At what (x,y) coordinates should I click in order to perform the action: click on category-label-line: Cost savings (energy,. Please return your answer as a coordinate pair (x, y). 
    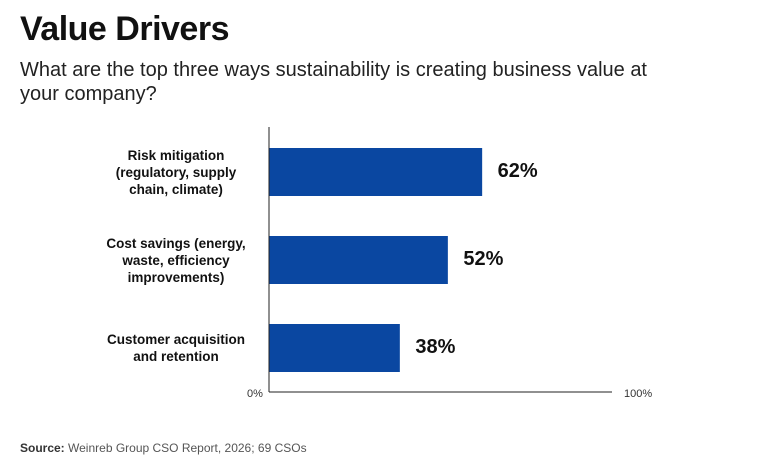
    Looking at the image, I should click on (176, 243).